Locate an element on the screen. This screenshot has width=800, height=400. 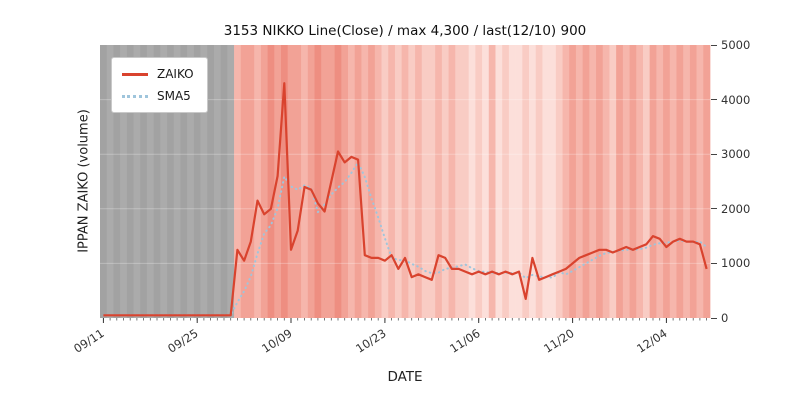
x-axis-label: DATE is located at coordinates (405, 377).